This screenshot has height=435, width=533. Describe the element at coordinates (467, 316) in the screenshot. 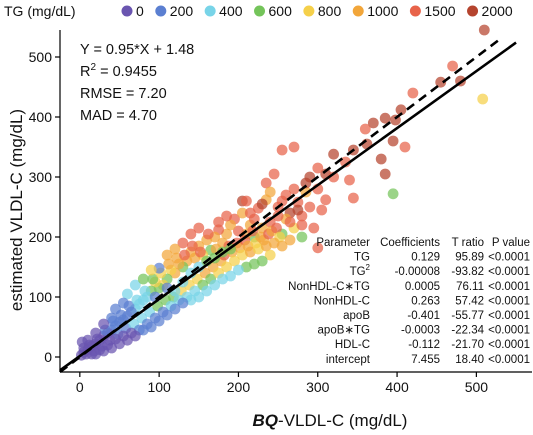

I see `table-cell: -55.77` at that location.